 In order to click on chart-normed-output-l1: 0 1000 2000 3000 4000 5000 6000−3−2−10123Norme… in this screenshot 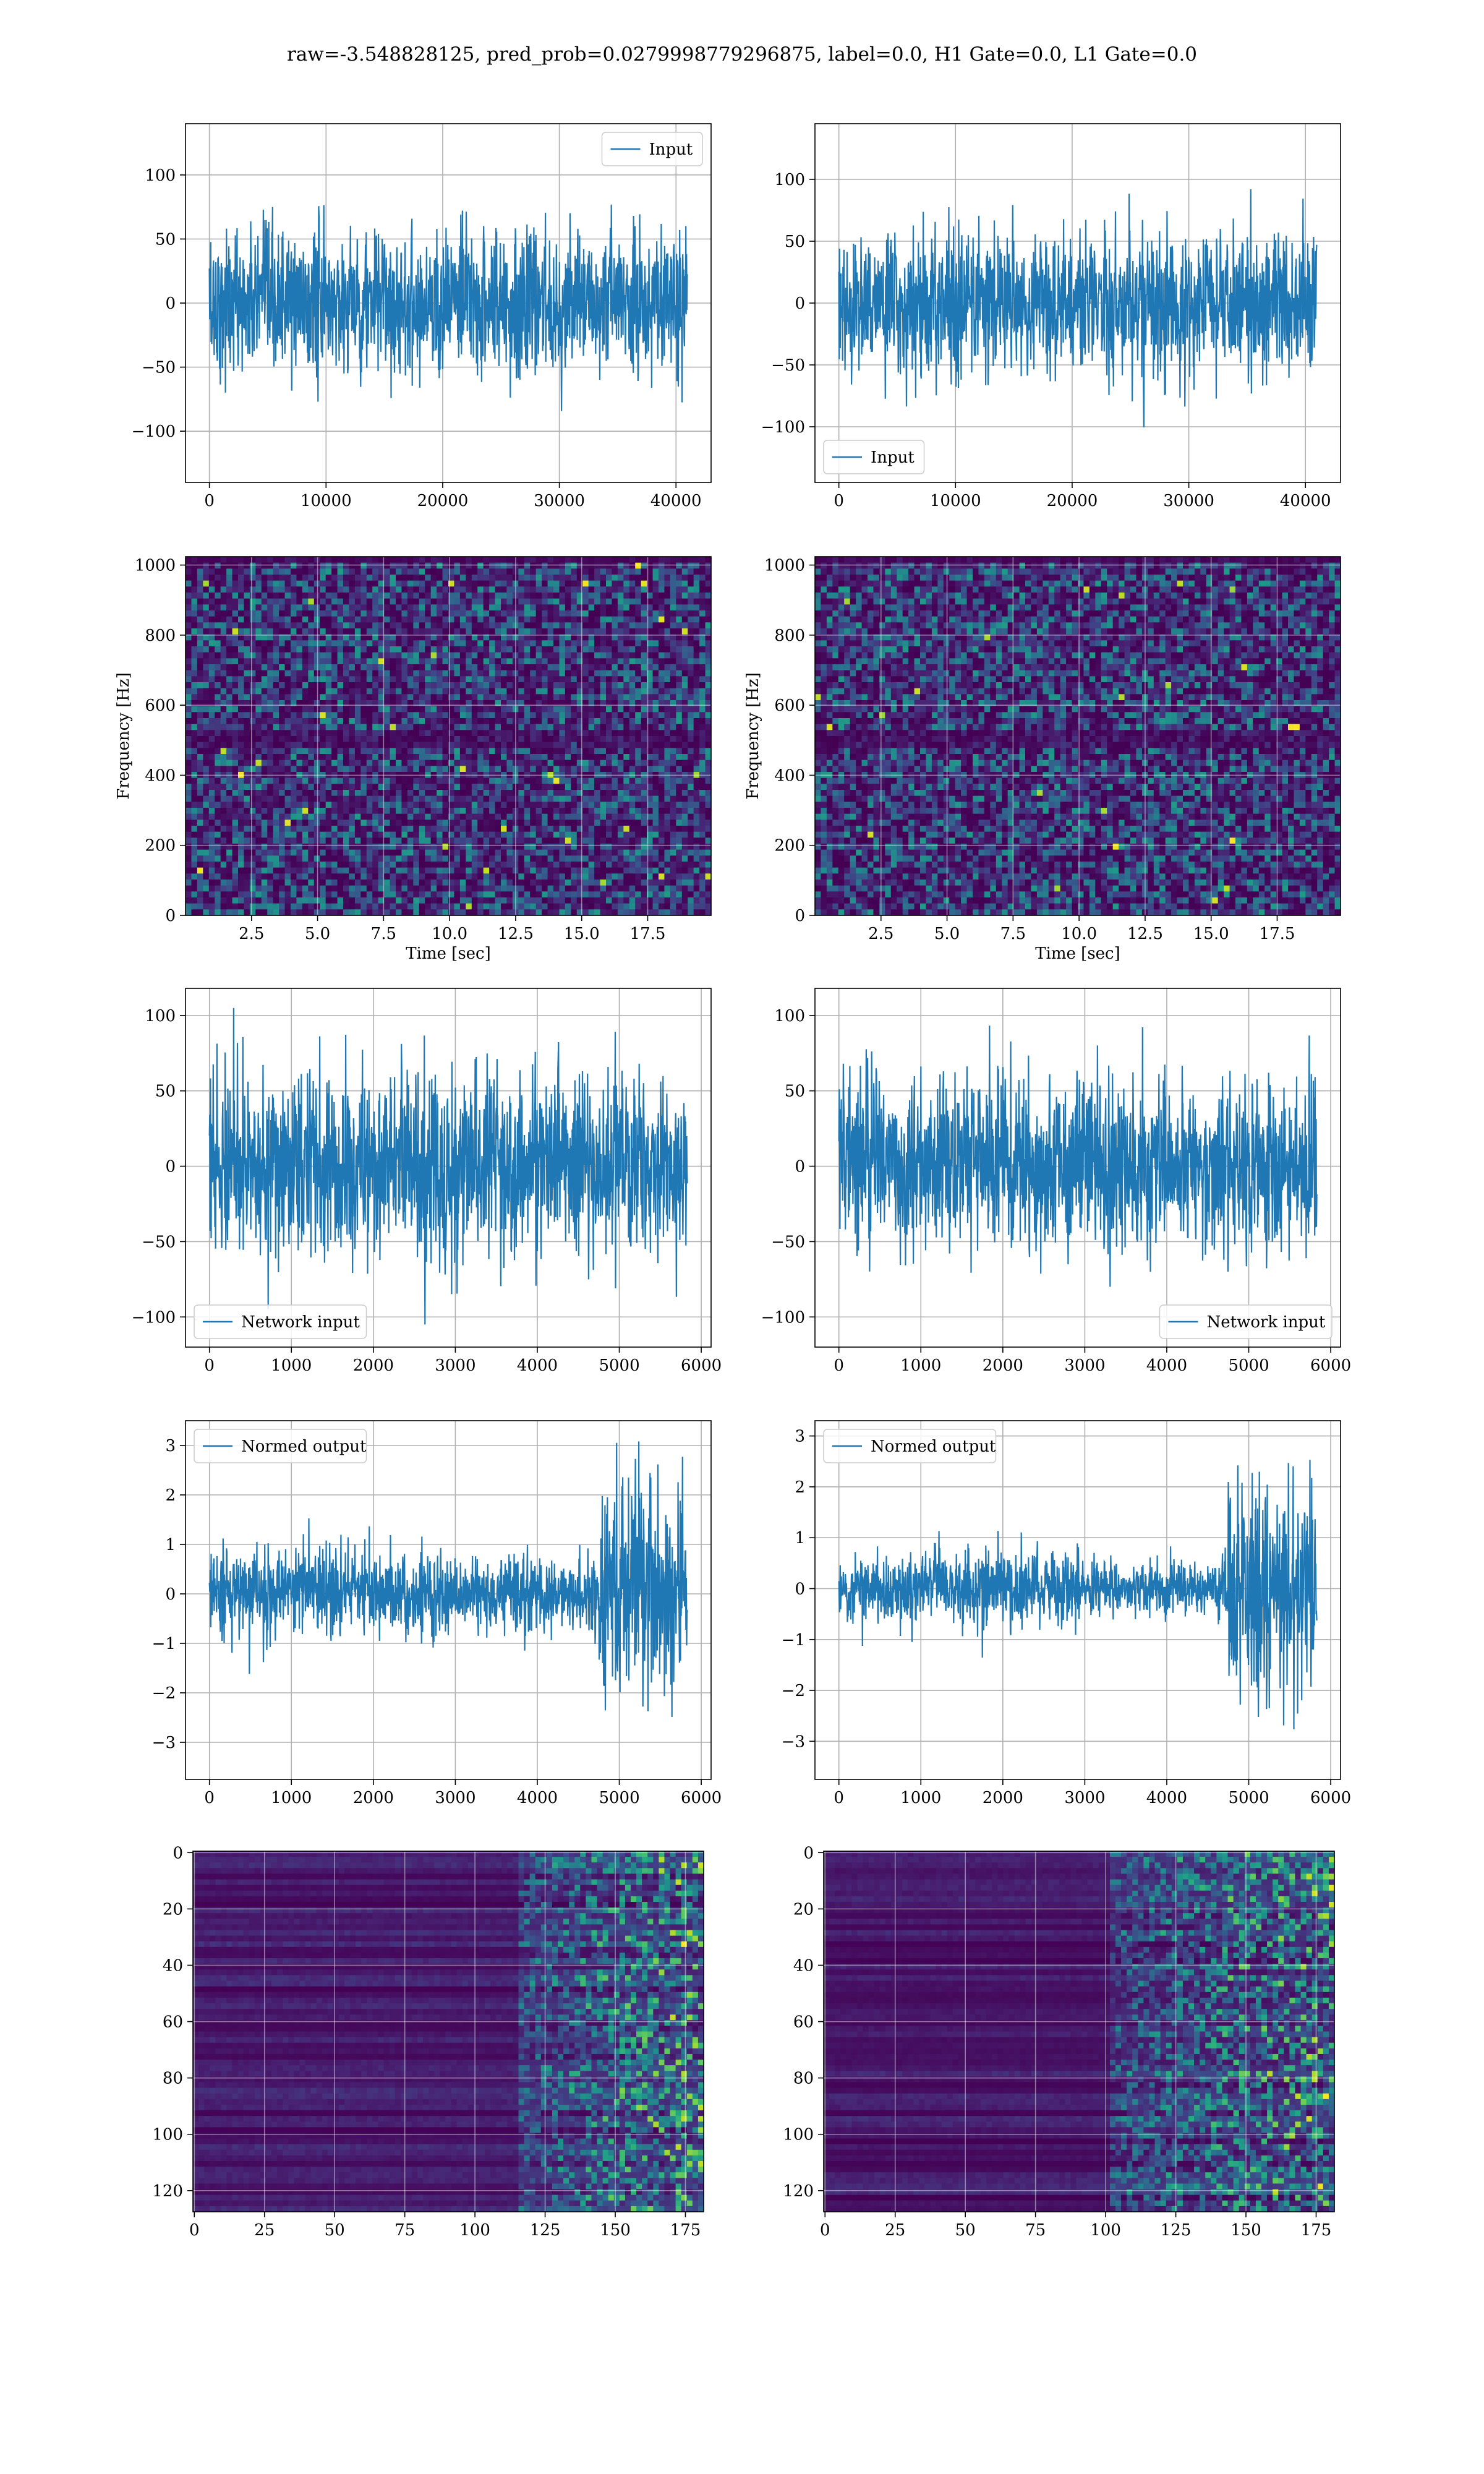, I will do `click(1067, 1614)`.